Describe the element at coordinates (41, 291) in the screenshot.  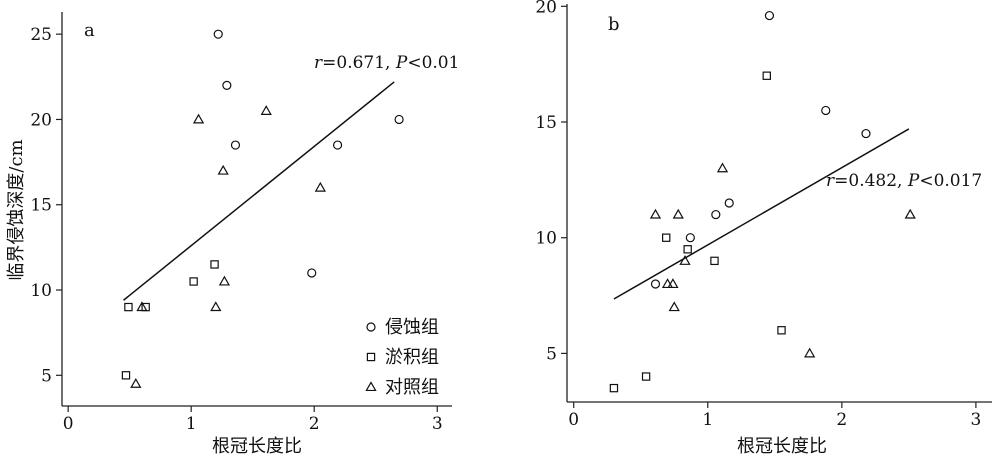
I see `panel-a-y-tick-label: 10` at that location.